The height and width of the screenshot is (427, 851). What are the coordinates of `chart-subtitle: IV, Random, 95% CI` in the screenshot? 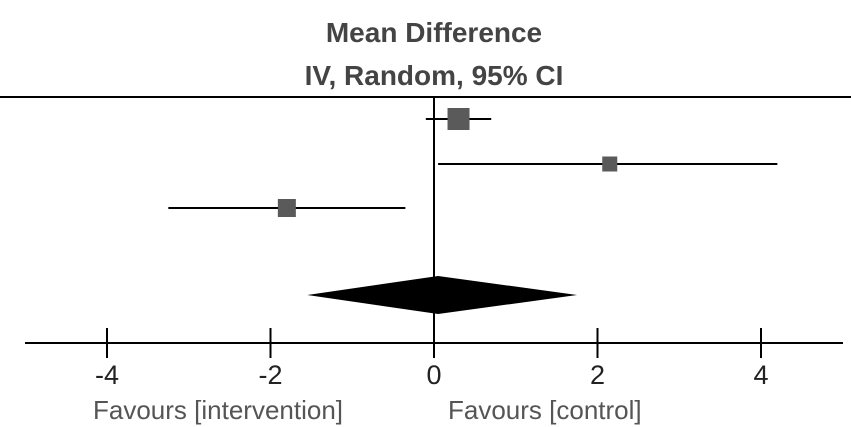 It's located at (434, 75).